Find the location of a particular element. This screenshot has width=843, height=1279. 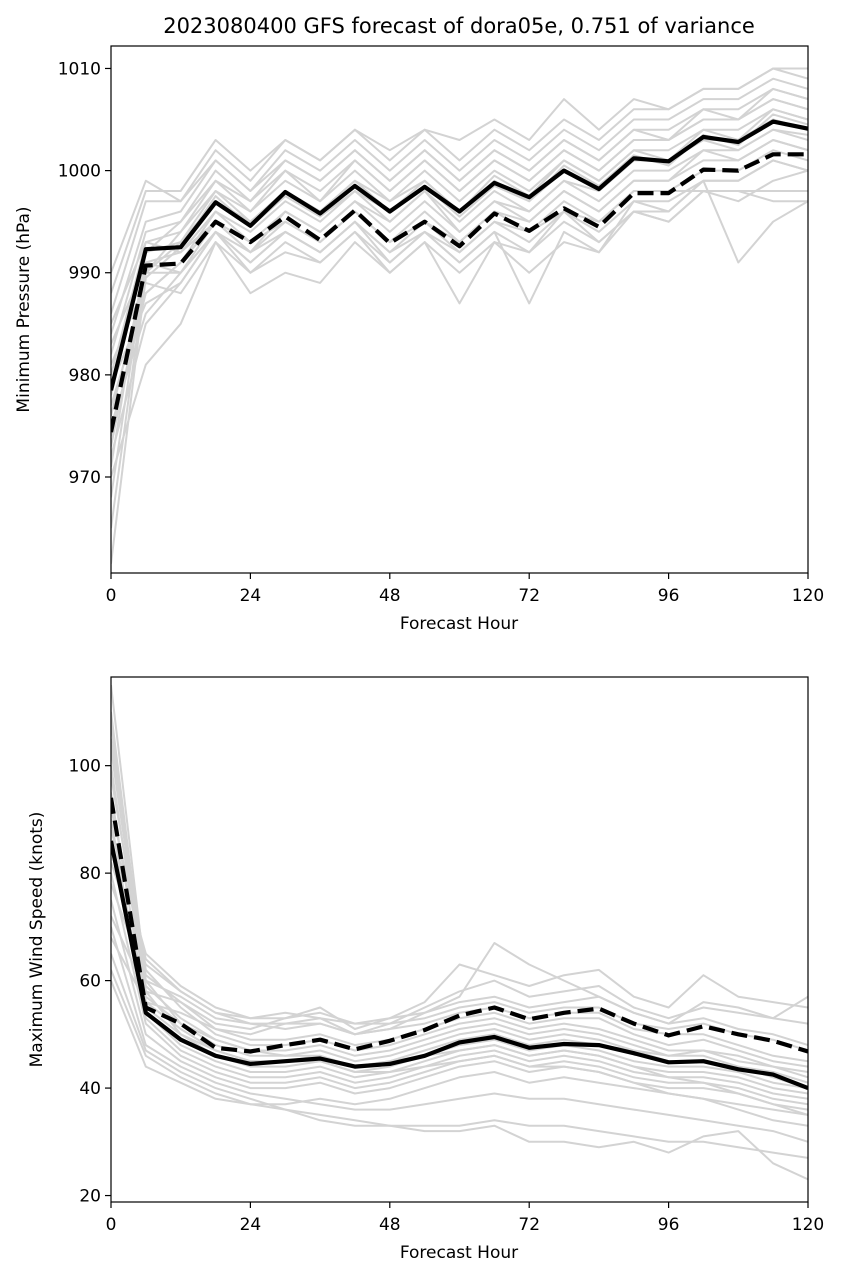

wind-x-tick-label: 96 is located at coordinates (669, 1225).